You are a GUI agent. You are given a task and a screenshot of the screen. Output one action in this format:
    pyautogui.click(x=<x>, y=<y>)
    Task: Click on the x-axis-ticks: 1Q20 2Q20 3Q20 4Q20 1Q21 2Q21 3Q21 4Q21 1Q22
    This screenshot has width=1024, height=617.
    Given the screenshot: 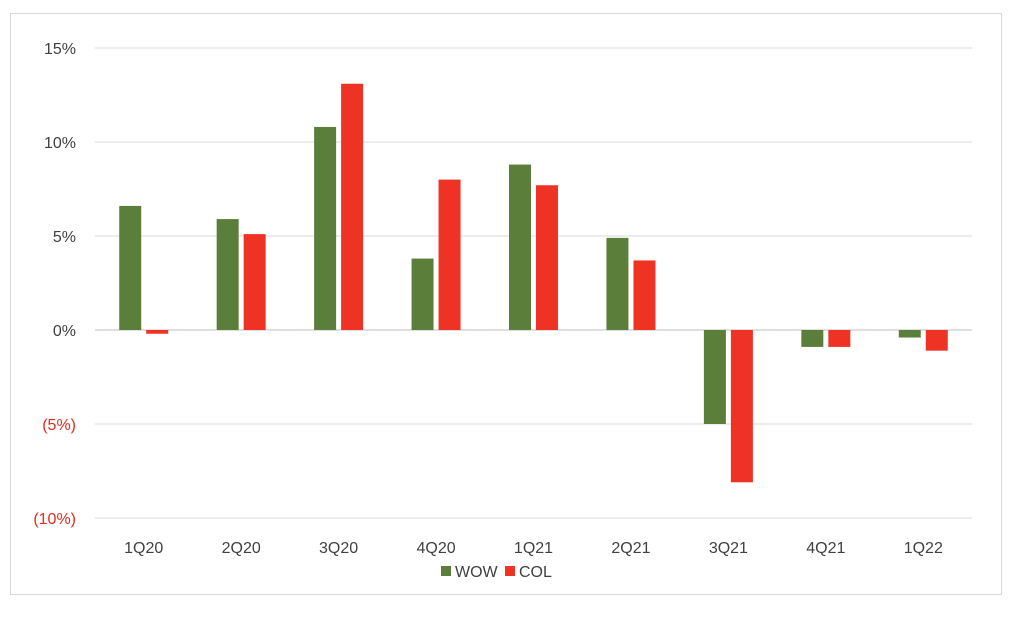 What is the action you would take?
    pyautogui.click(x=533, y=548)
    